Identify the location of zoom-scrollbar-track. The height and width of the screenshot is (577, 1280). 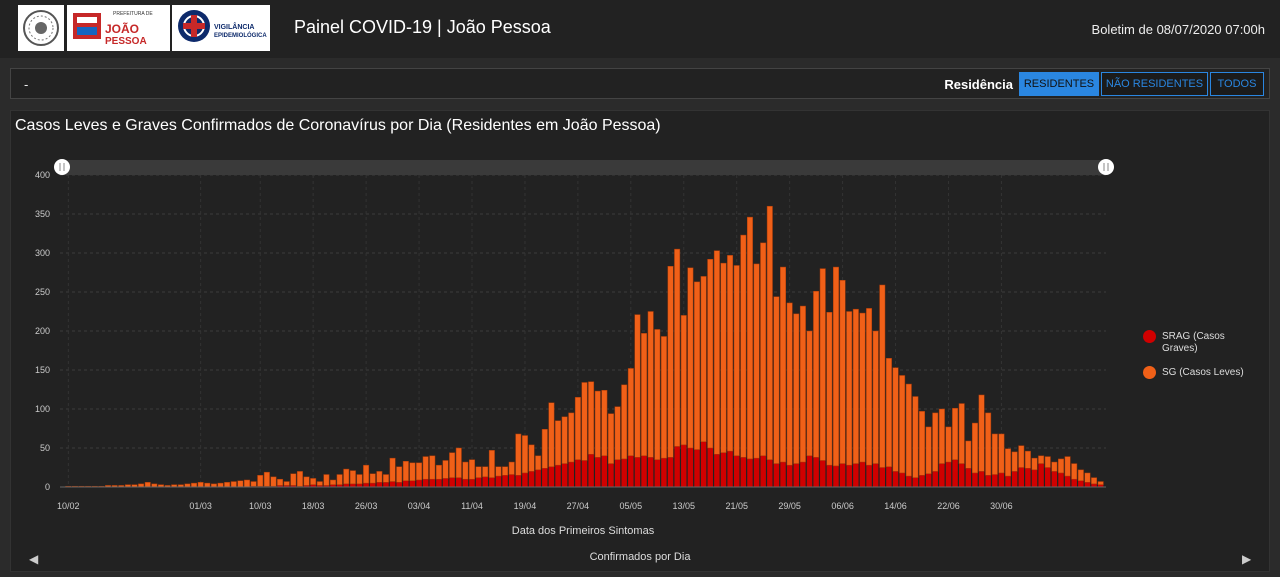
(584, 167).